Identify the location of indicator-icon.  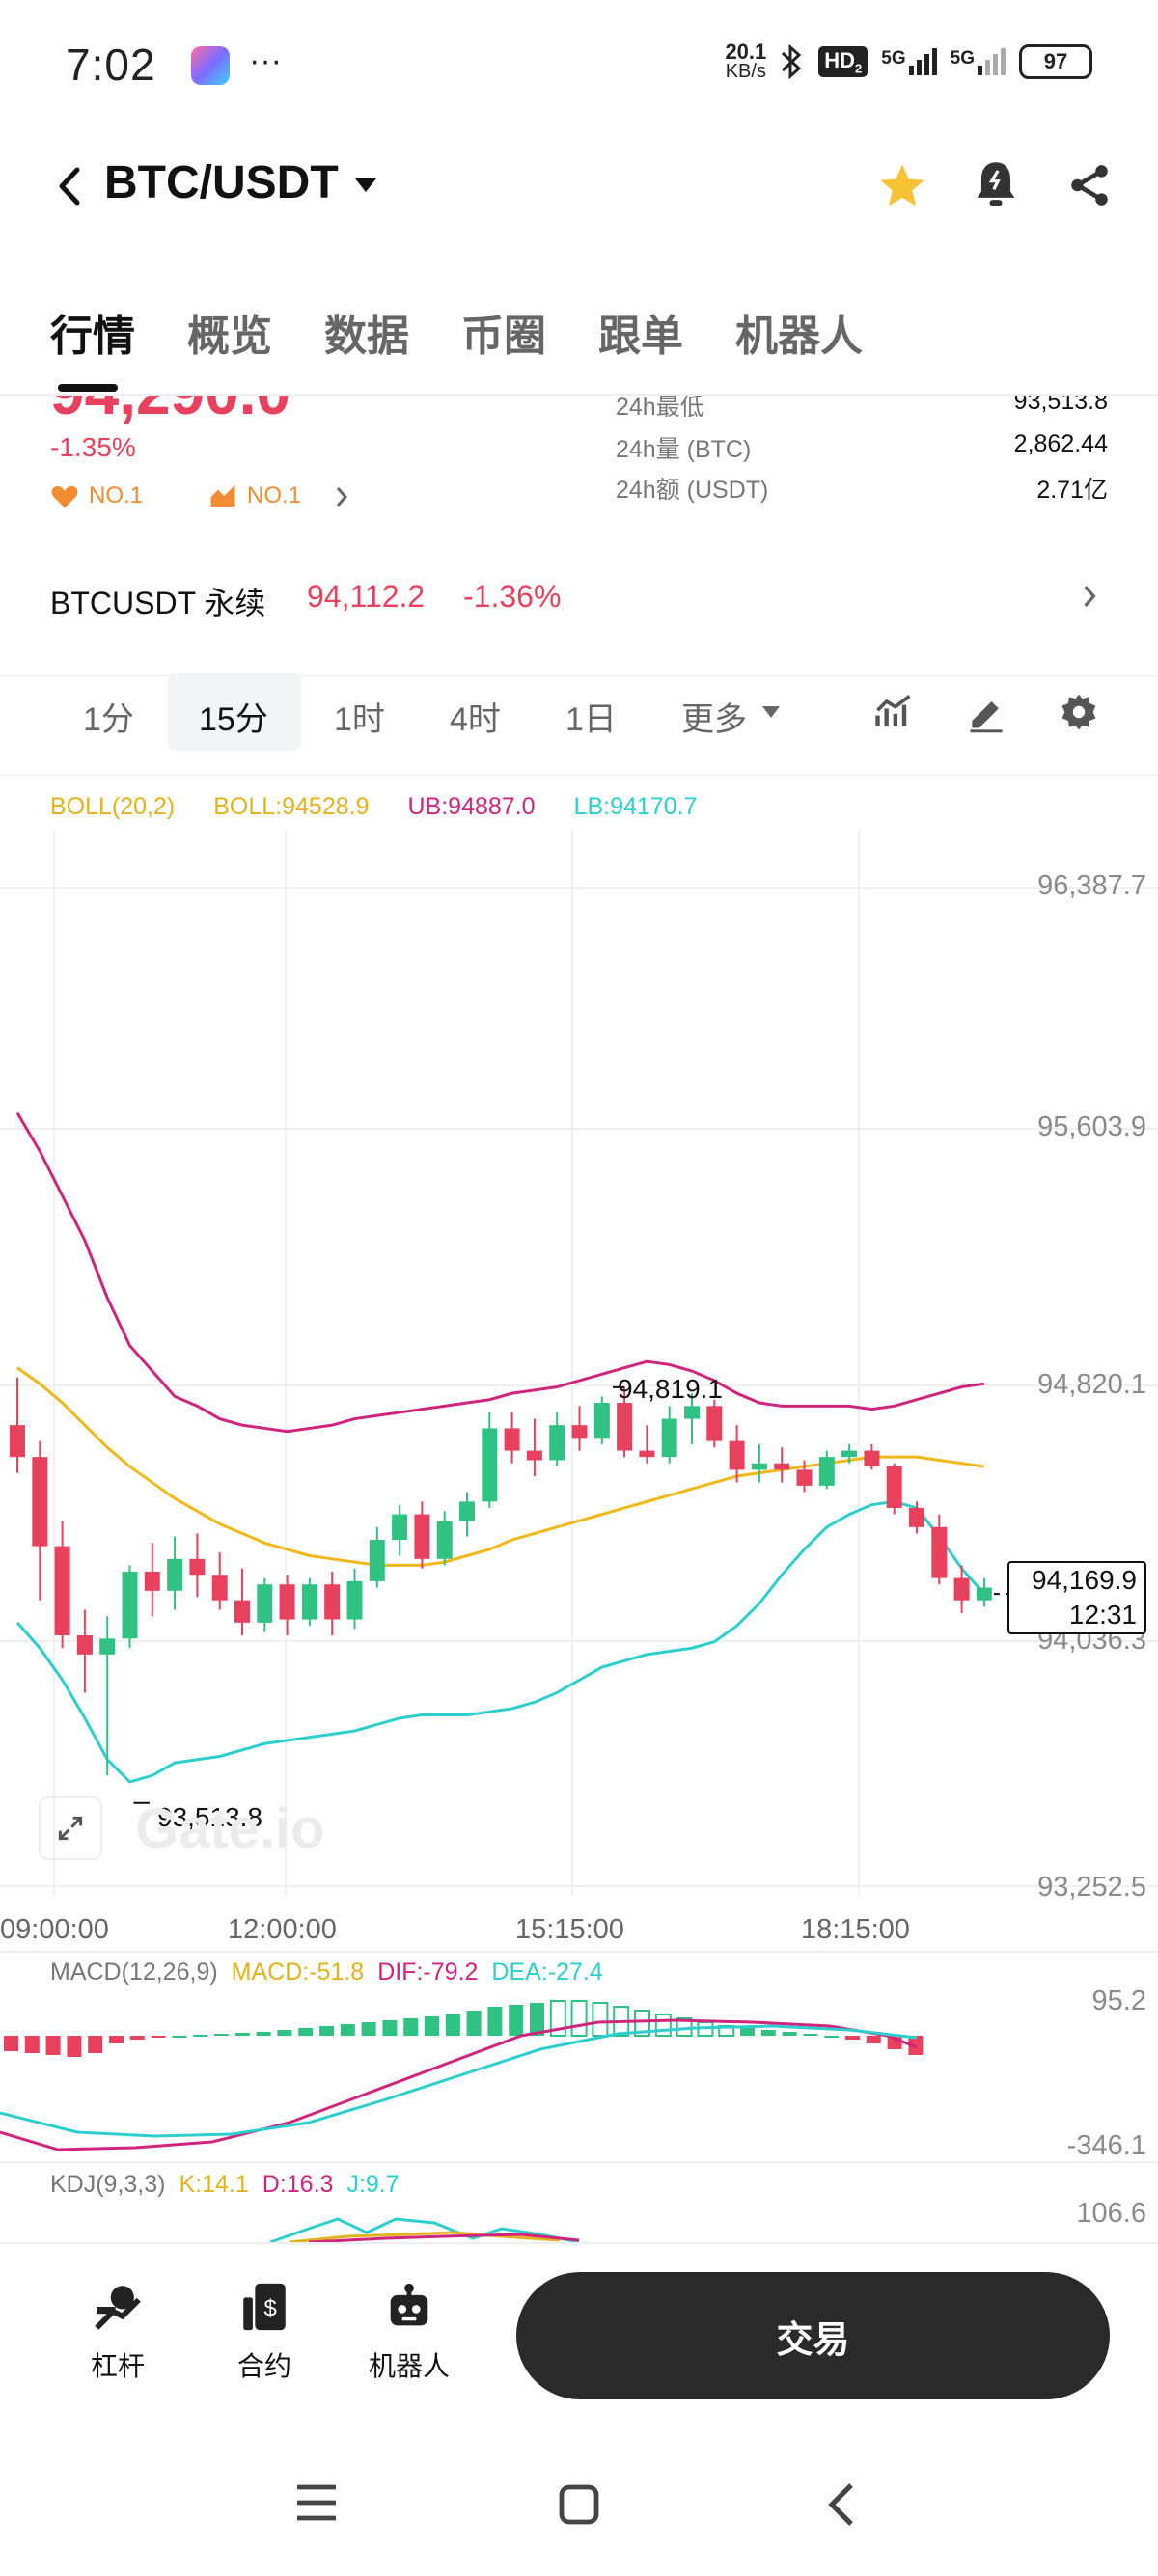
(893, 712).